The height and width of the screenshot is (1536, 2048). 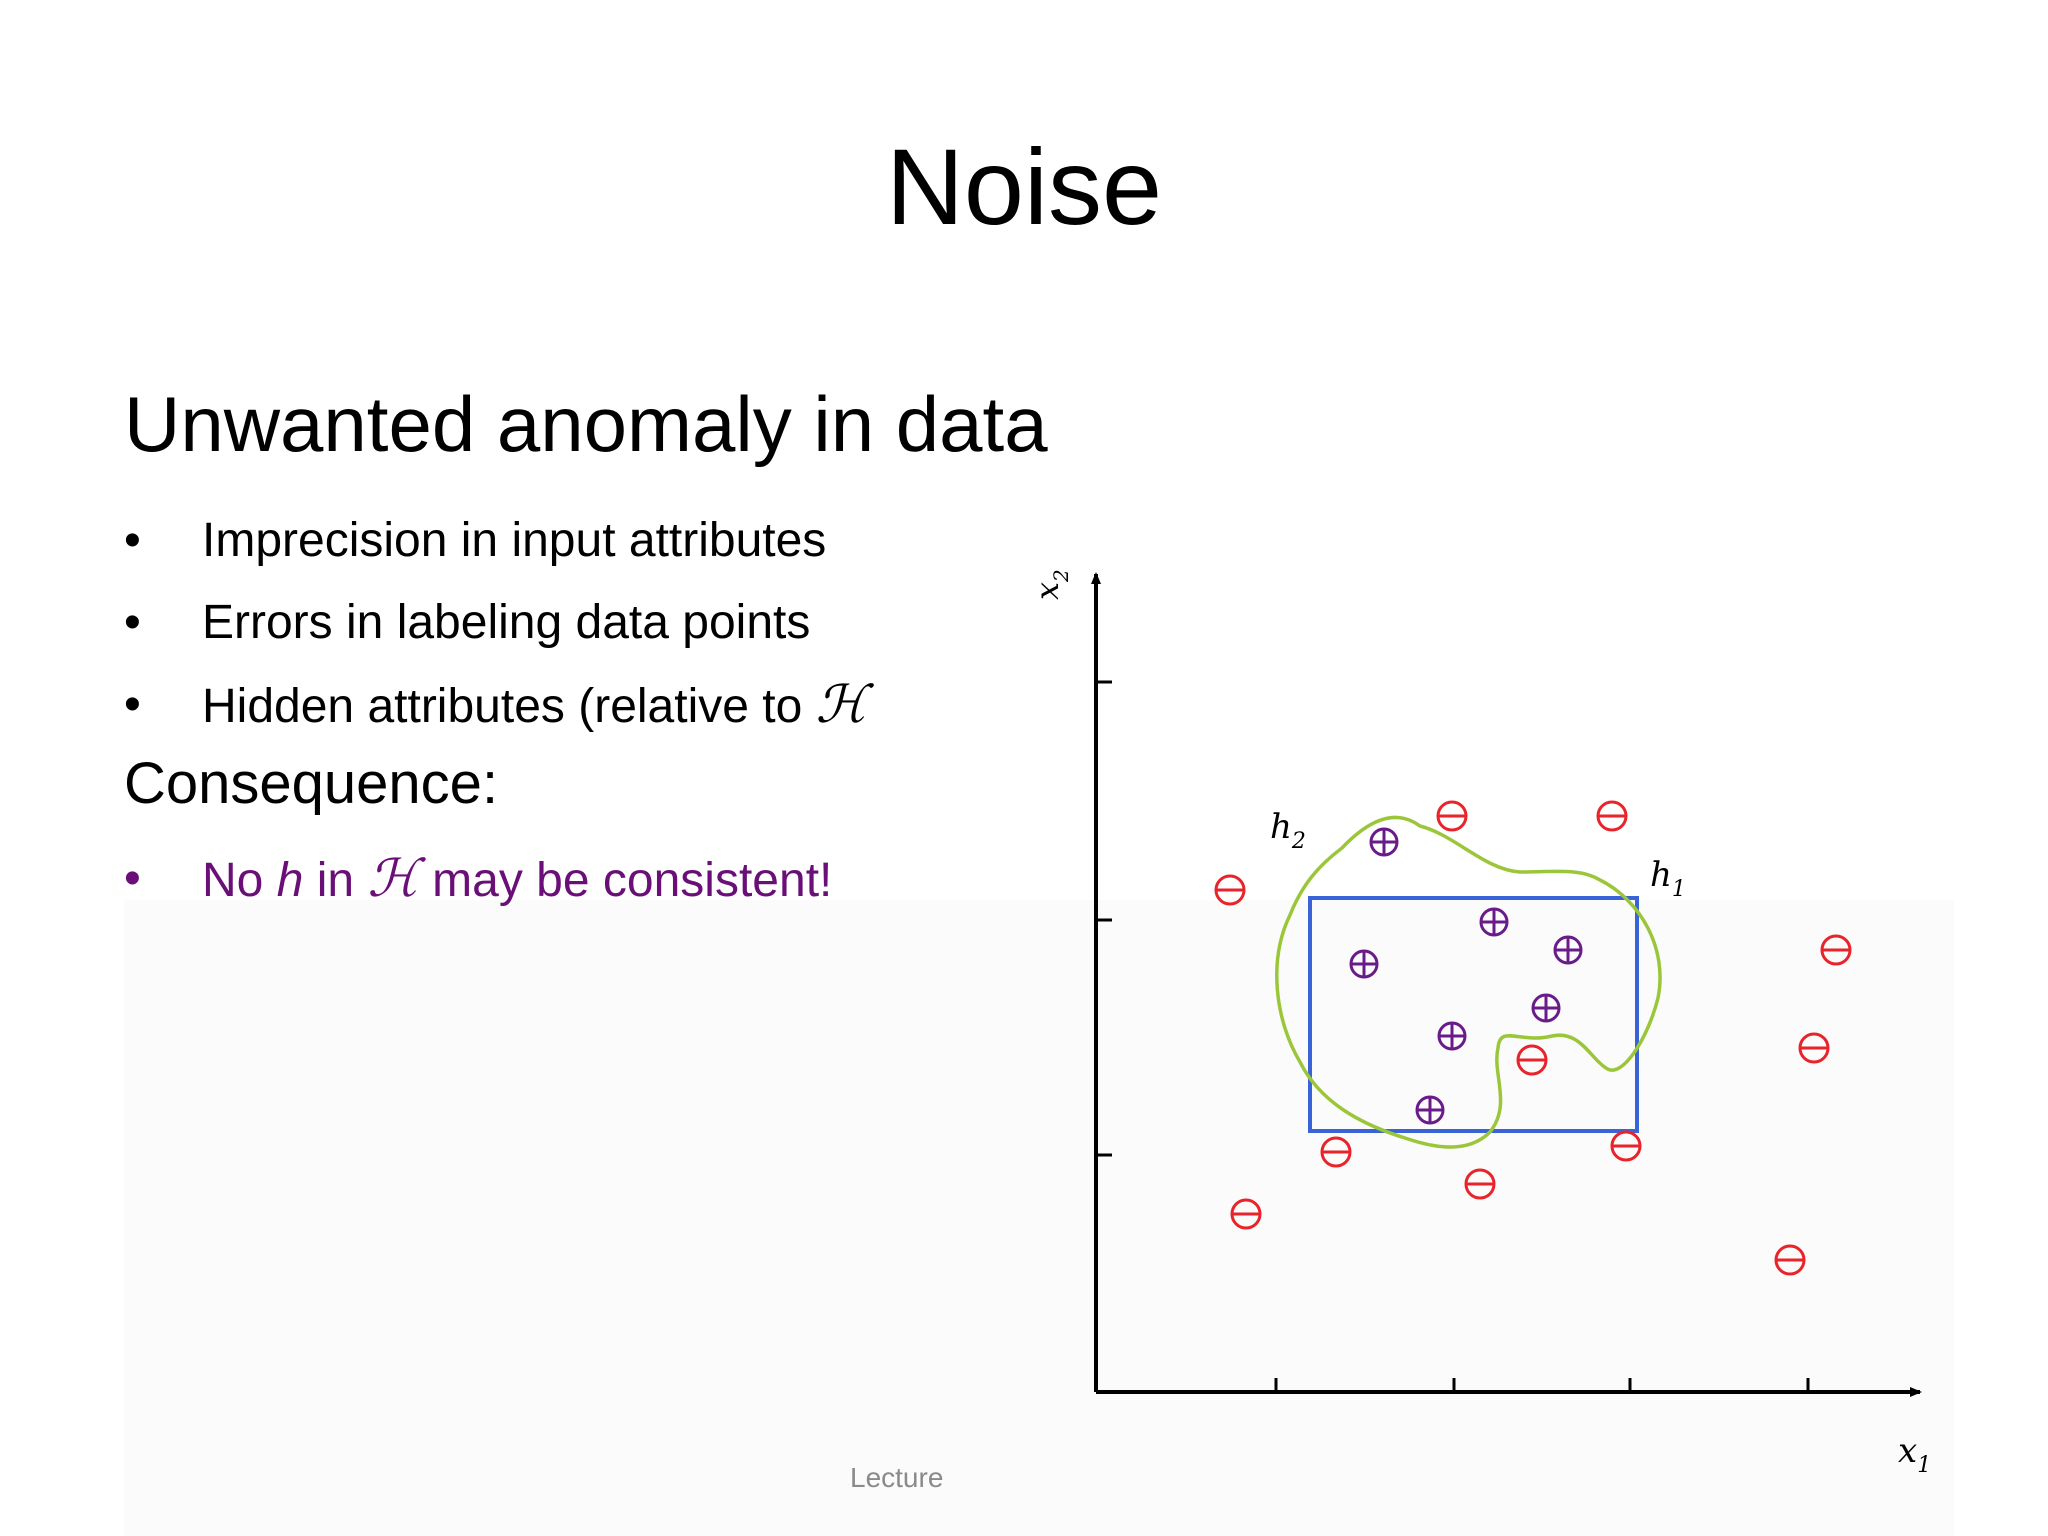 I want to click on consequence-text-part2: in, so click(x=335, y=880).